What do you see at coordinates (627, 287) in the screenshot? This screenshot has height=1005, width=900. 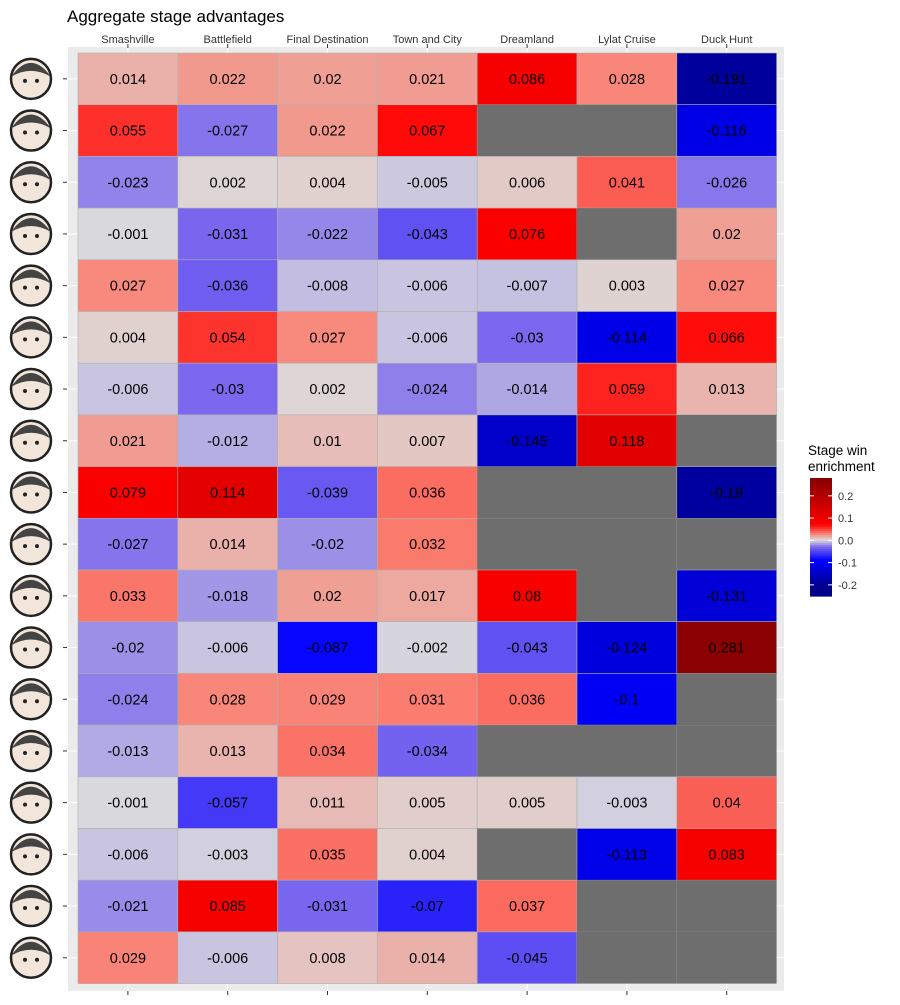 I see `cell-value-label: 0.003` at bounding box center [627, 287].